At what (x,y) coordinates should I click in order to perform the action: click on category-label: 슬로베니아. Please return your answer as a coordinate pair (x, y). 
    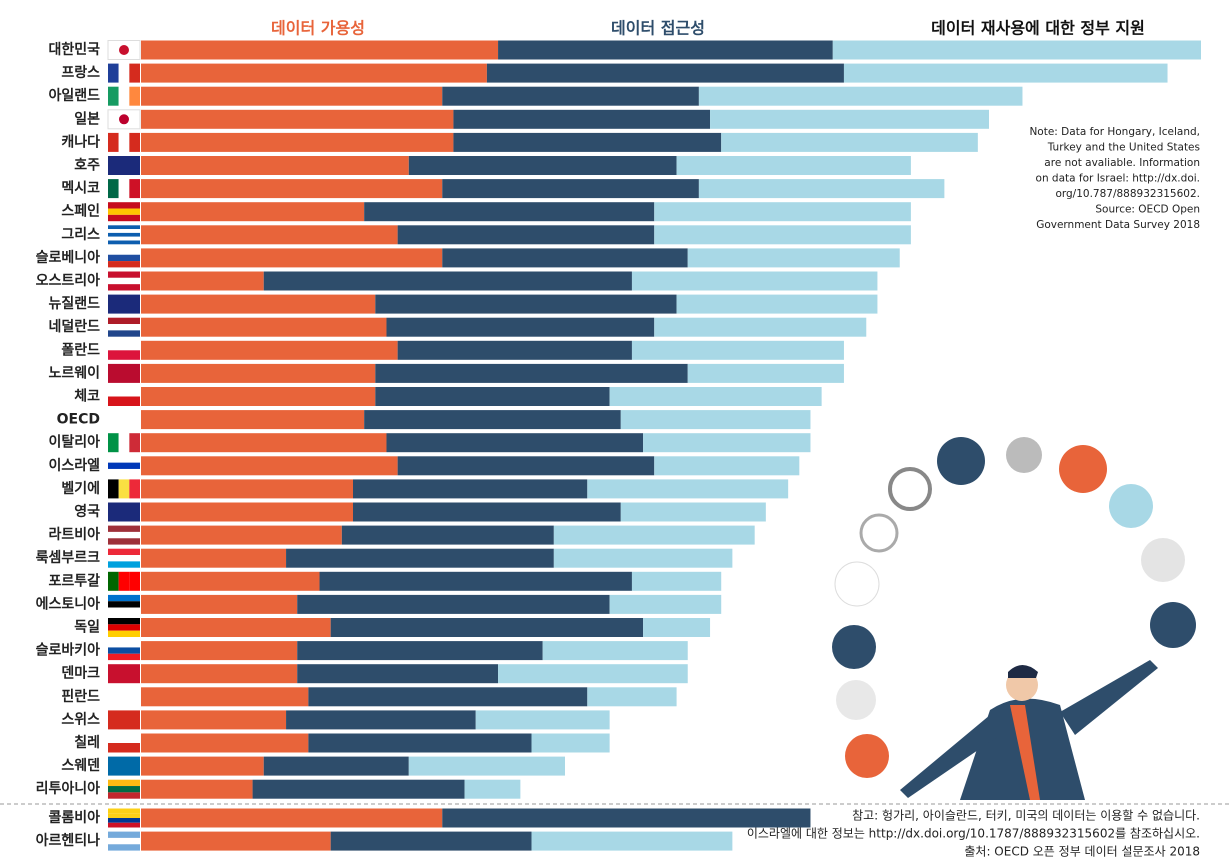
    Looking at the image, I should click on (68, 257).